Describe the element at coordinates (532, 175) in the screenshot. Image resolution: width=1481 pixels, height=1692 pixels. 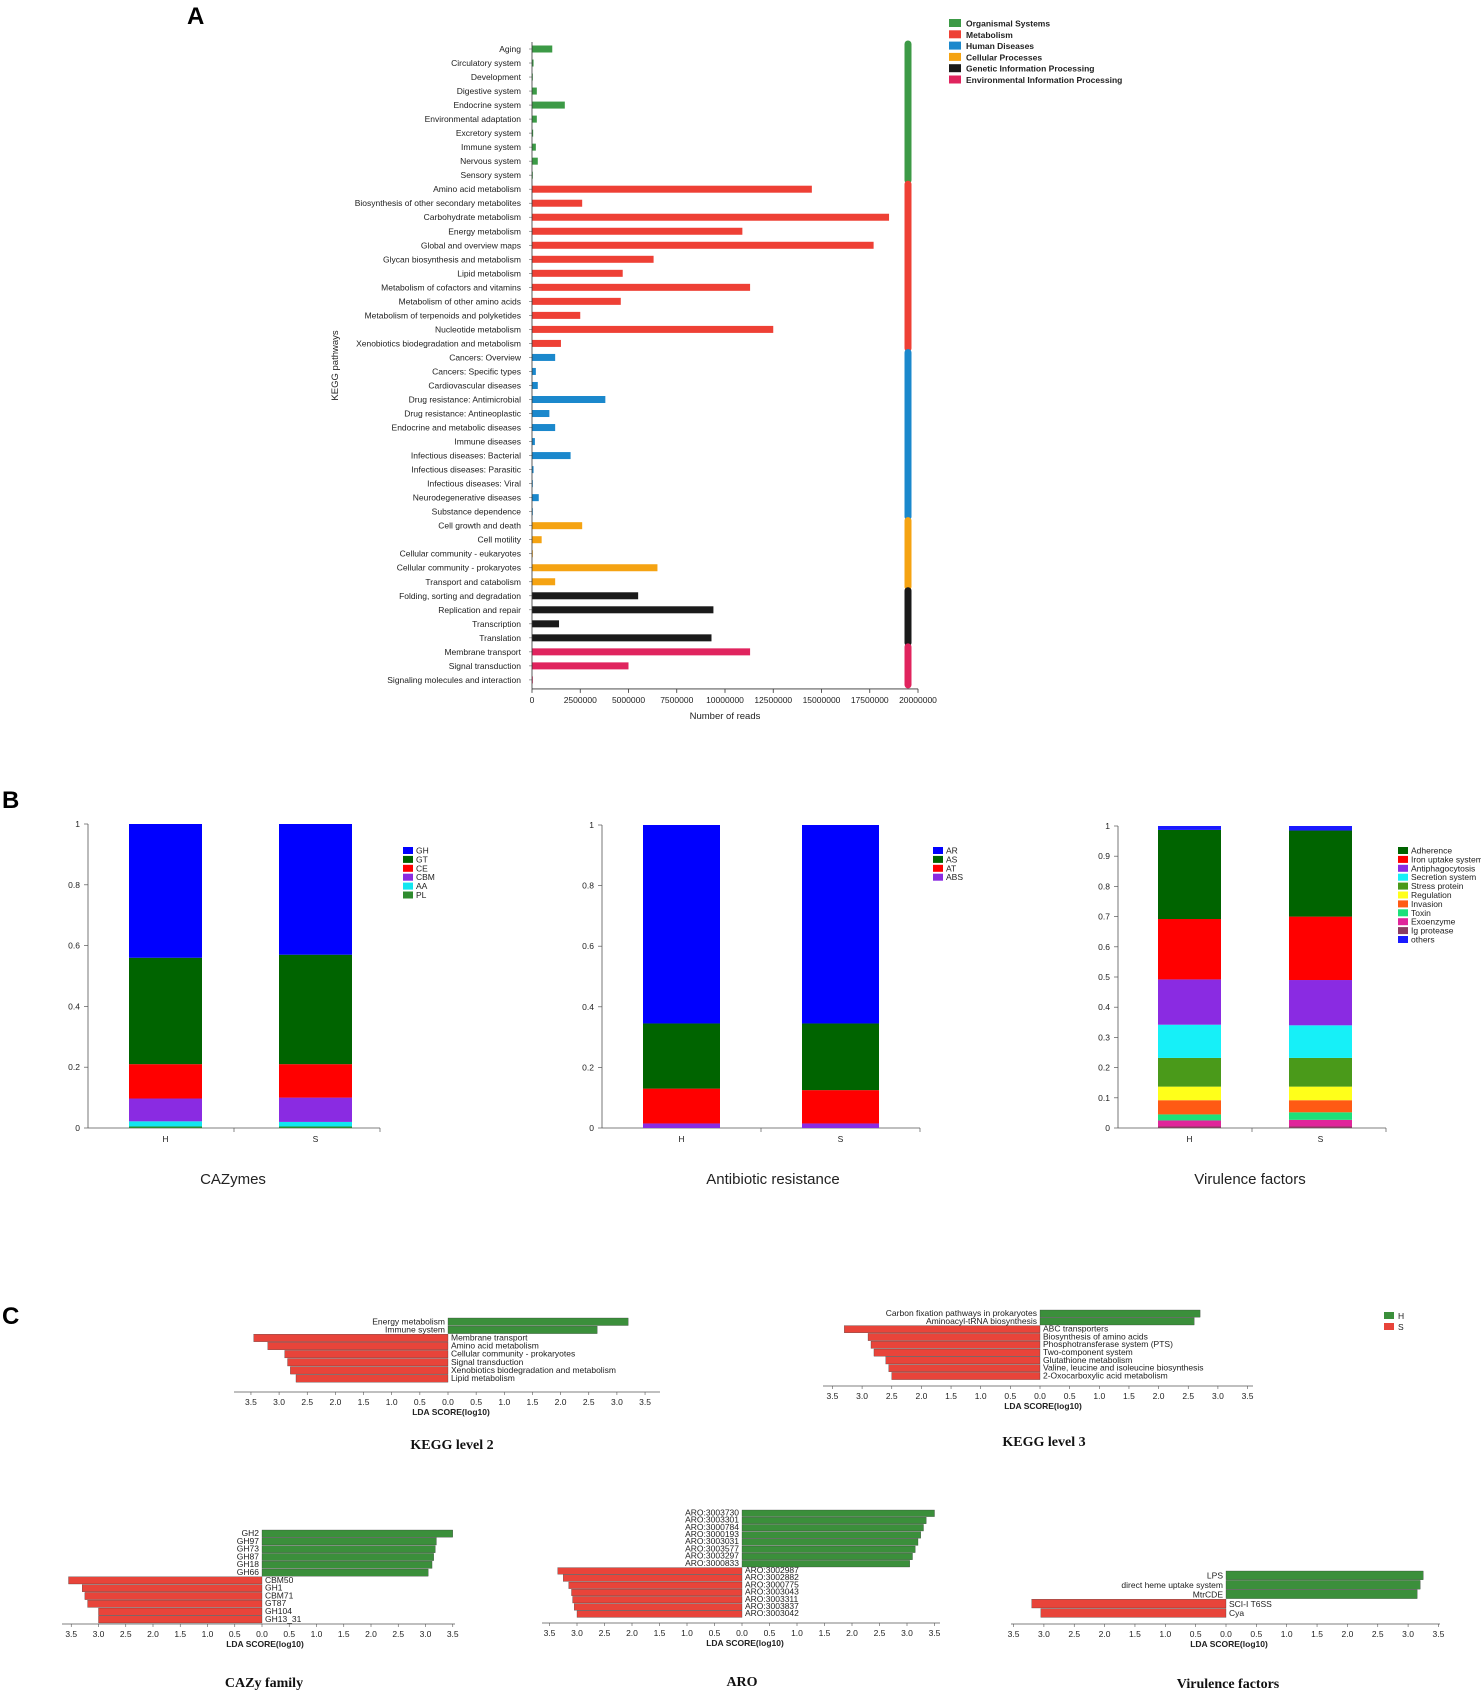
I see `pathway-bar-sensory-system` at that location.